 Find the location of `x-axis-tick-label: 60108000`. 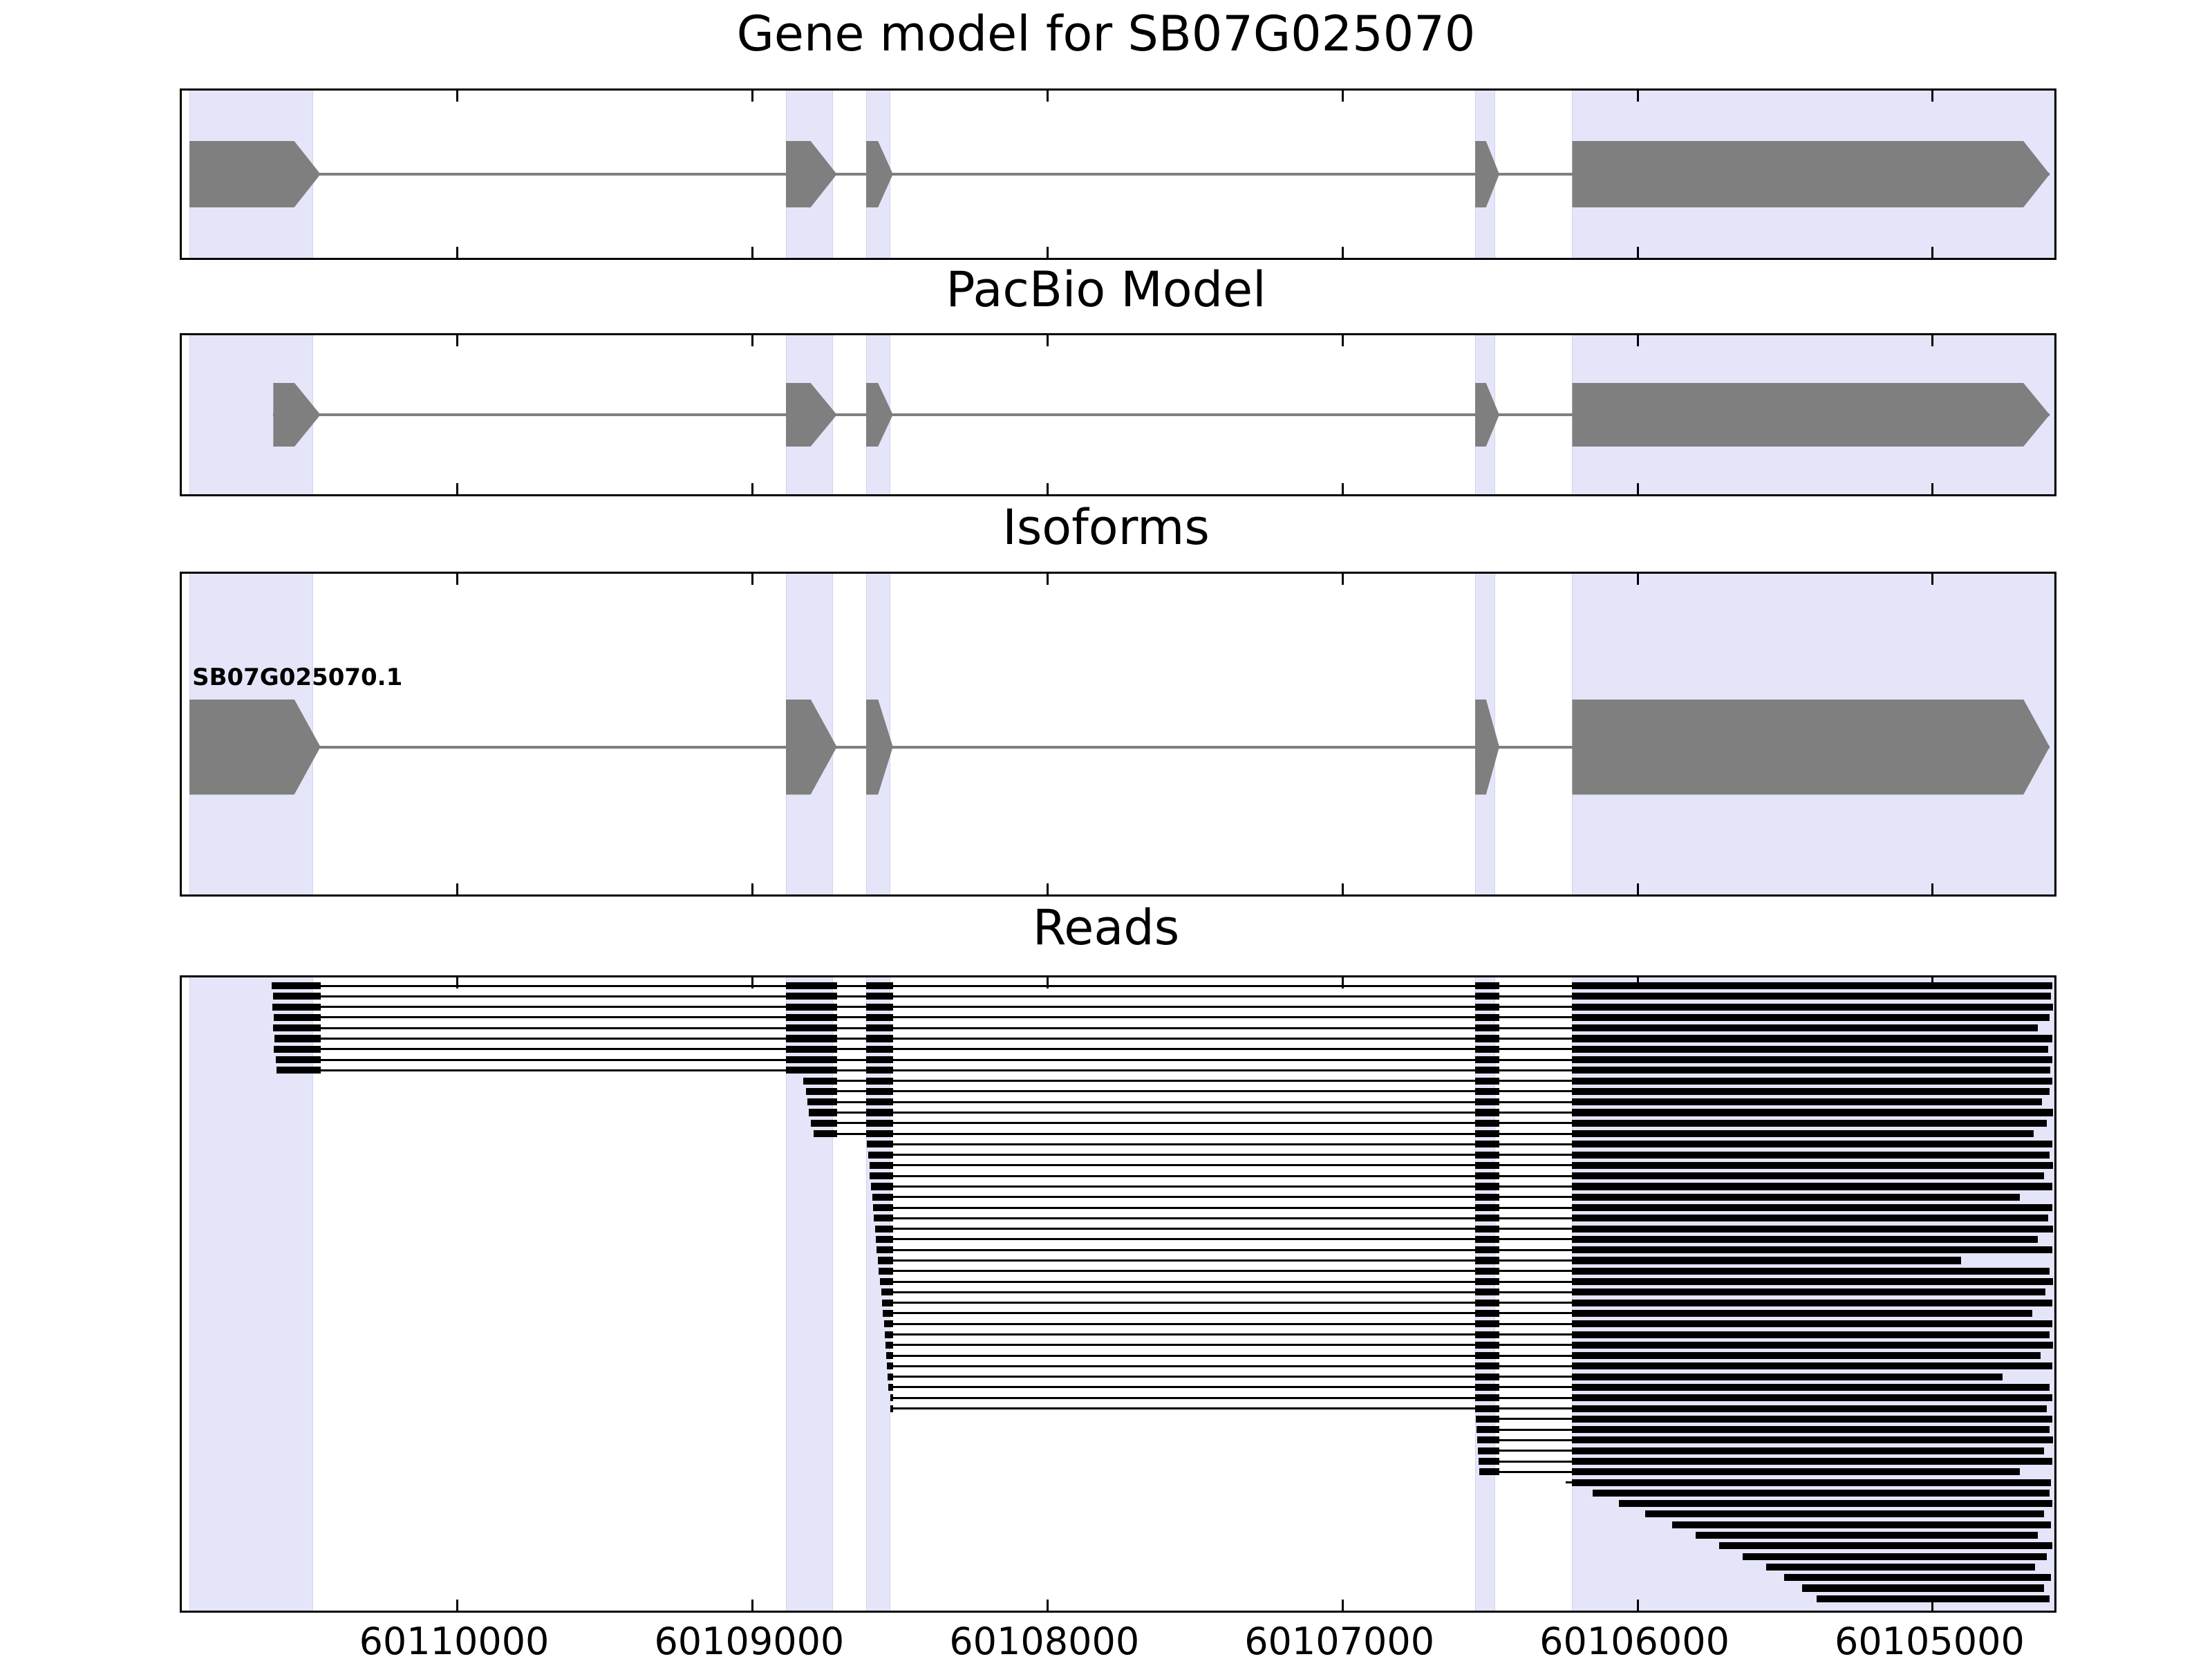

x-axis-tick-label: 60108000 is located at coordinates (1044, 1639).